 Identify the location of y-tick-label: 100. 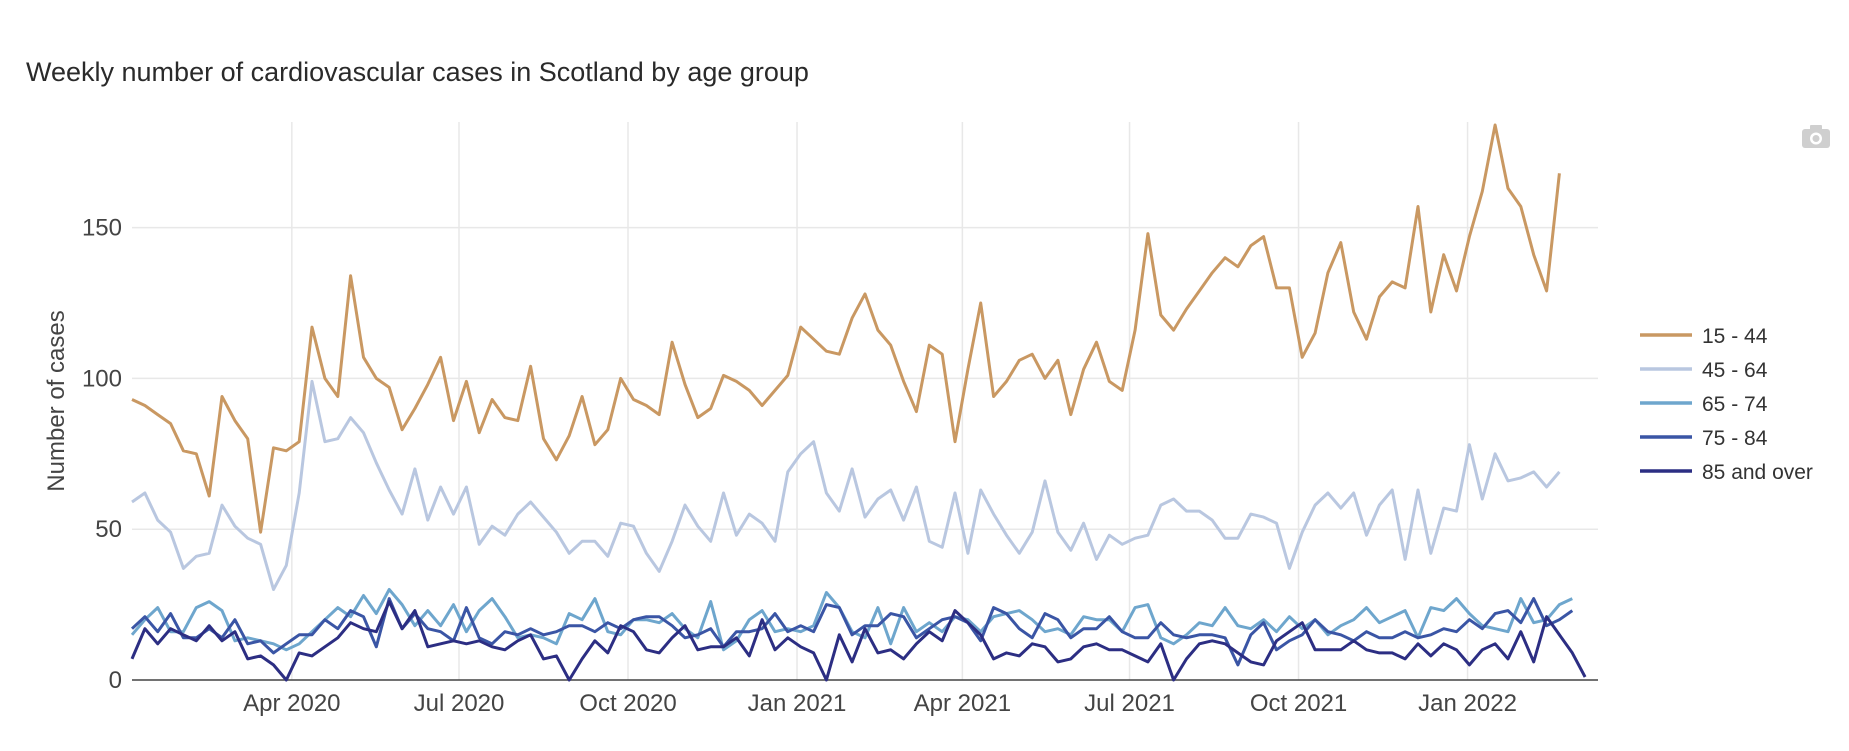
(102, 378).